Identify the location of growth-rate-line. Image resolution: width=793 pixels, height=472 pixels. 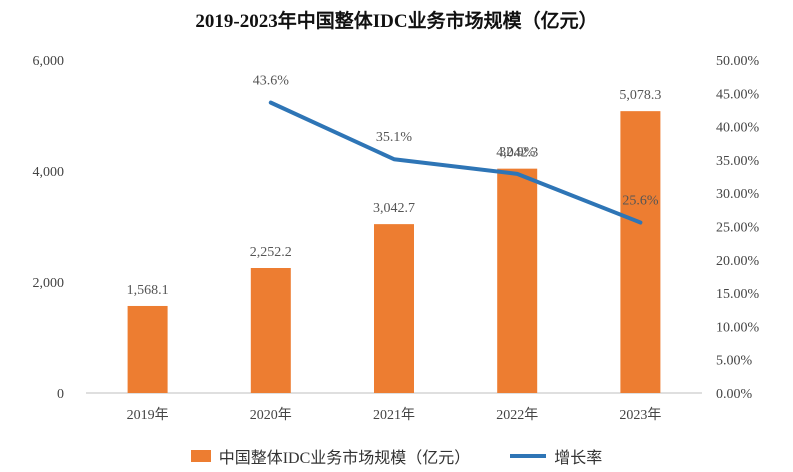
(455, 162).